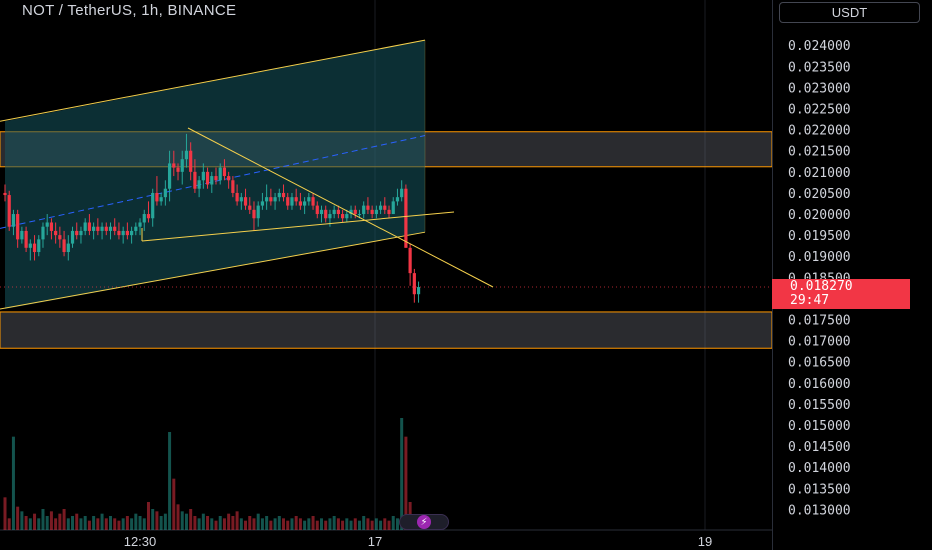  Describe the element at coordinates (386, 330) in the screenshot. I see `support-zone` at that location.